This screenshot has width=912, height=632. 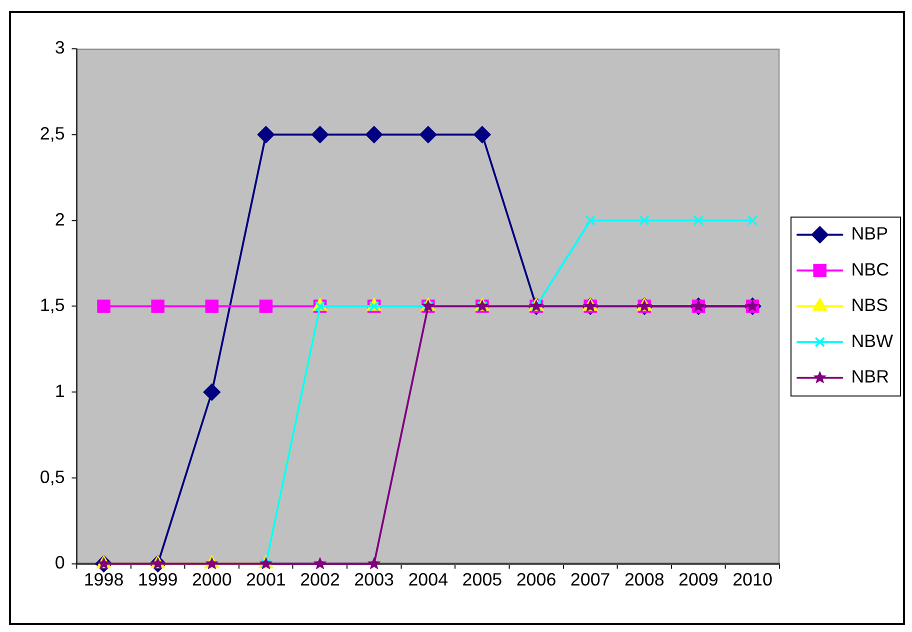 What do you see at coordinates (104, 579) in the screenshot?
I see `x-tick-label: 1998` at bounding box center [104, 579].